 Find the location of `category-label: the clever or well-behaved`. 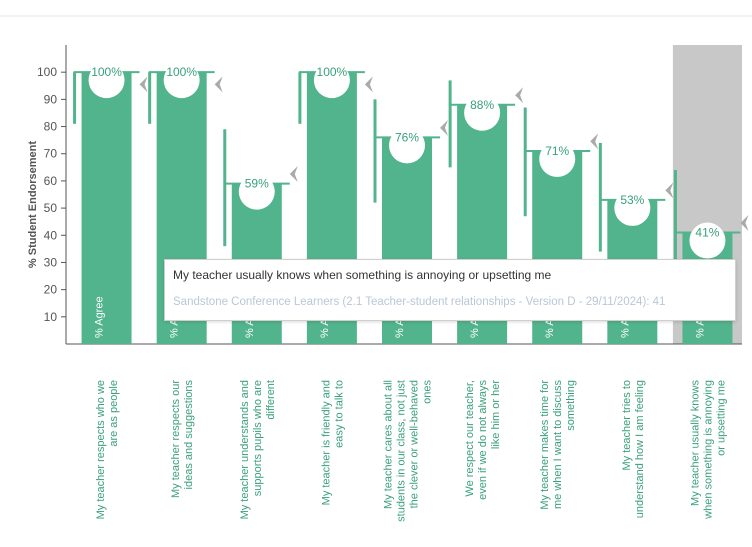

category-label: the clever or well-behaved is located at coordinates (415, 444).